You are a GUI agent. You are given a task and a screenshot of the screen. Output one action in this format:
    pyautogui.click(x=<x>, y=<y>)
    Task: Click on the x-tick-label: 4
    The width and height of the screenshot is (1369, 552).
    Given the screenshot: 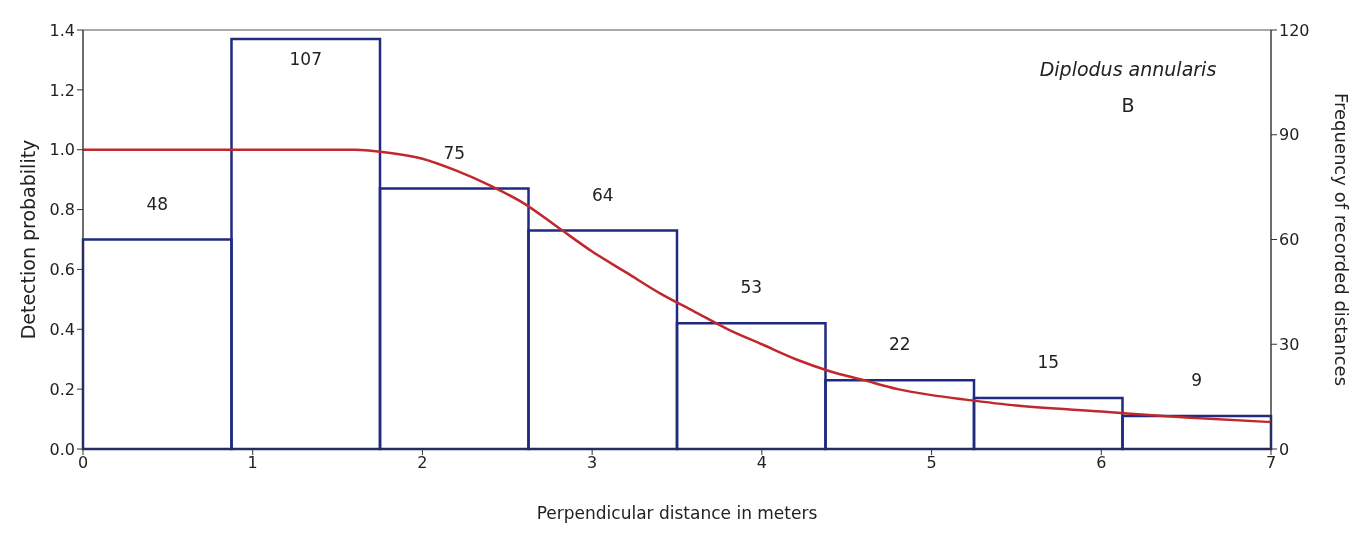 What is the action you would take?
    pyautogui.click(x=761, y=463)
    